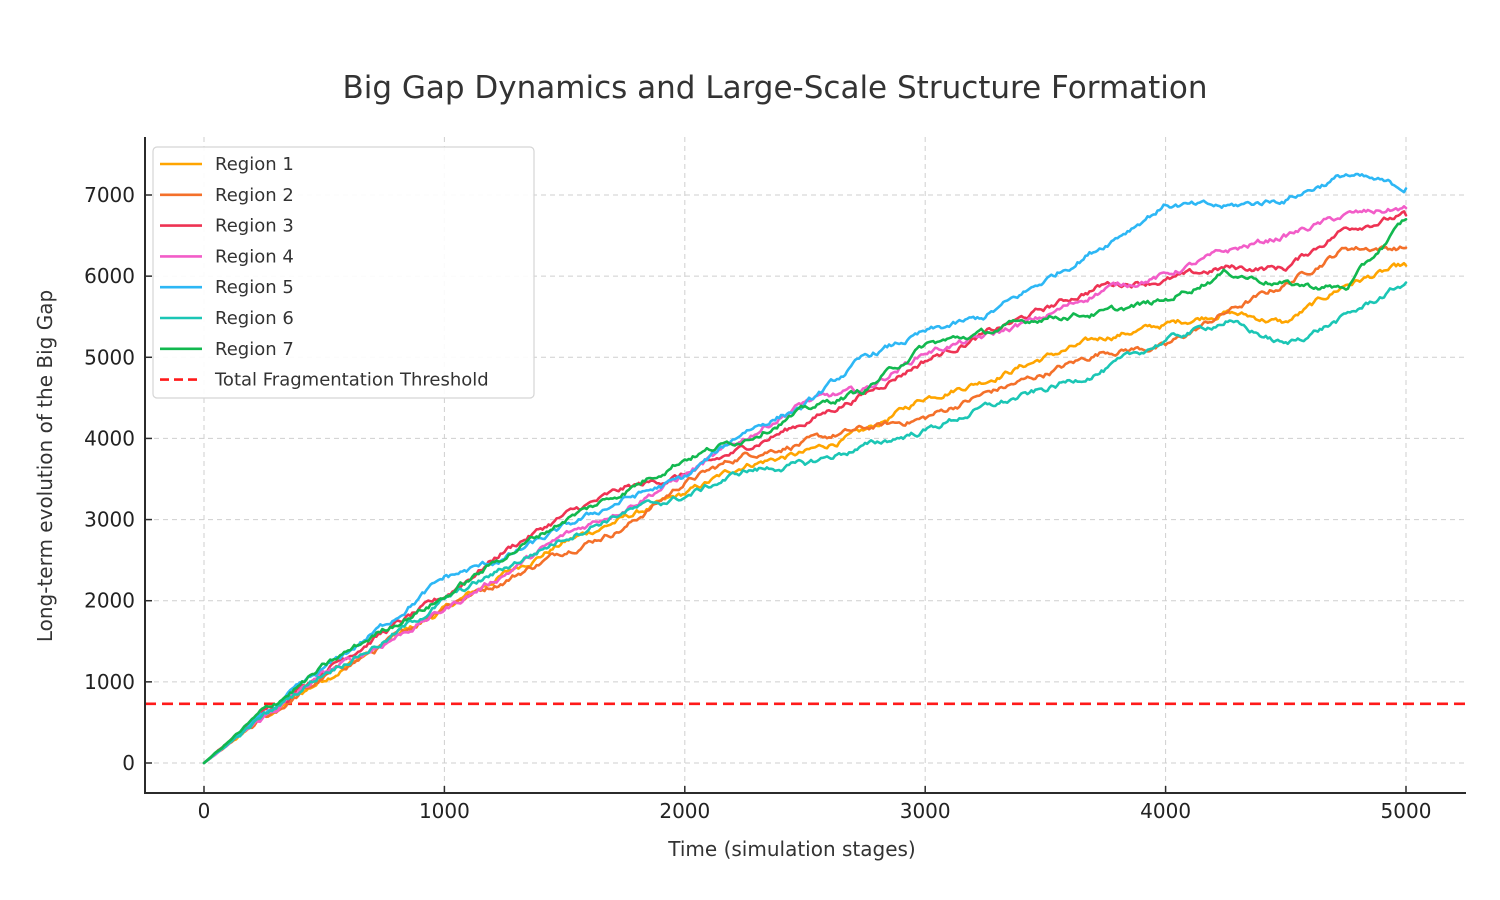  Describe the element at coordinates (109, 438) in the screenshot. I see `y-tick-label: 4000` at that location.